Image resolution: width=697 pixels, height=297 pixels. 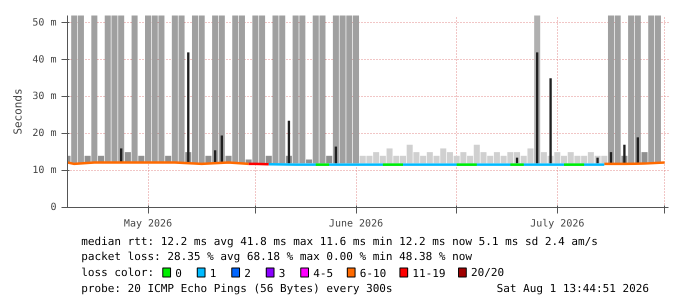 I want to click on legend-label: 1, so click(x=213, y=273).